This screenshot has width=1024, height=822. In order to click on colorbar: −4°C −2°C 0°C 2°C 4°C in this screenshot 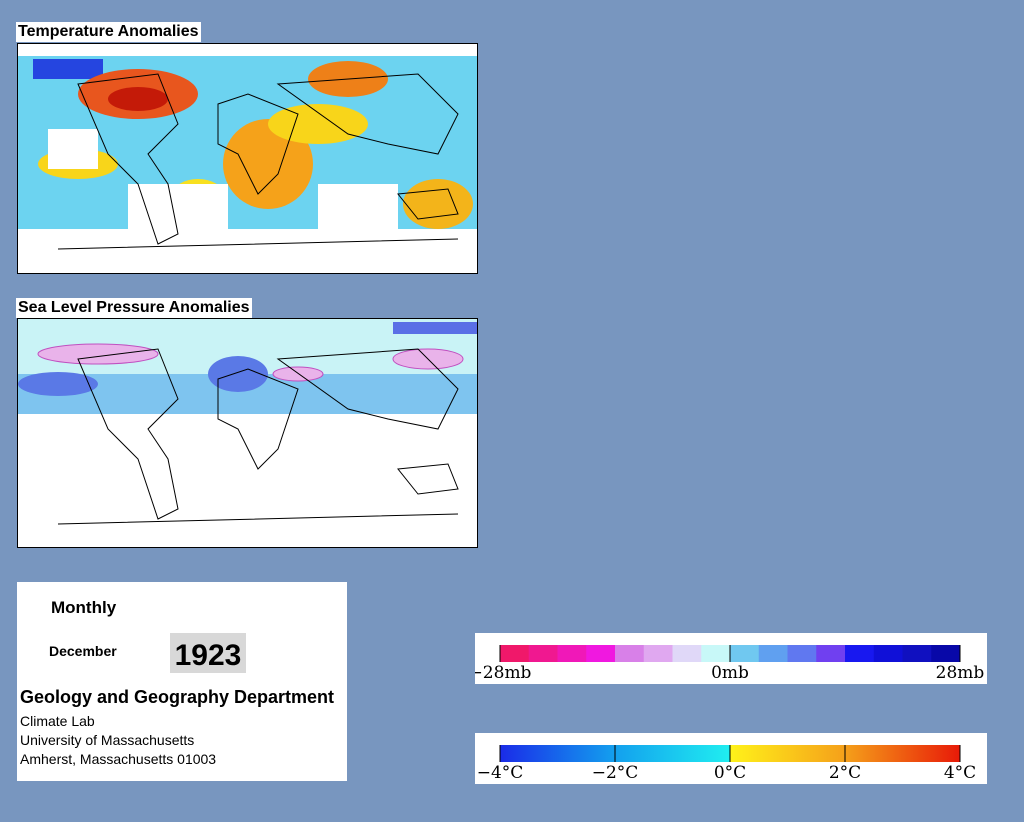, I will do `click(726, 764)`.